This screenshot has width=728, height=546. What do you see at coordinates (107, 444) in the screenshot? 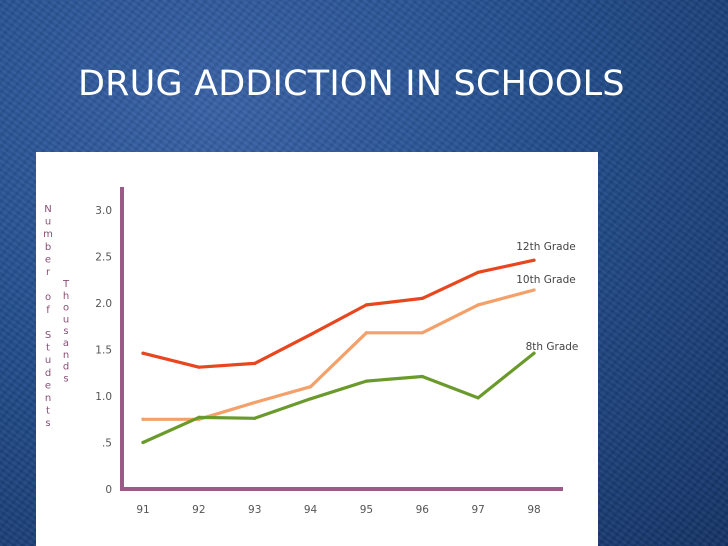
I see `y-tick-label: .5` at bounding box center [107, 444].